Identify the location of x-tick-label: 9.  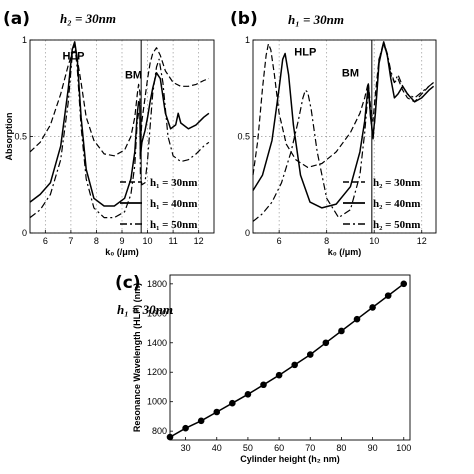
(121, 241).